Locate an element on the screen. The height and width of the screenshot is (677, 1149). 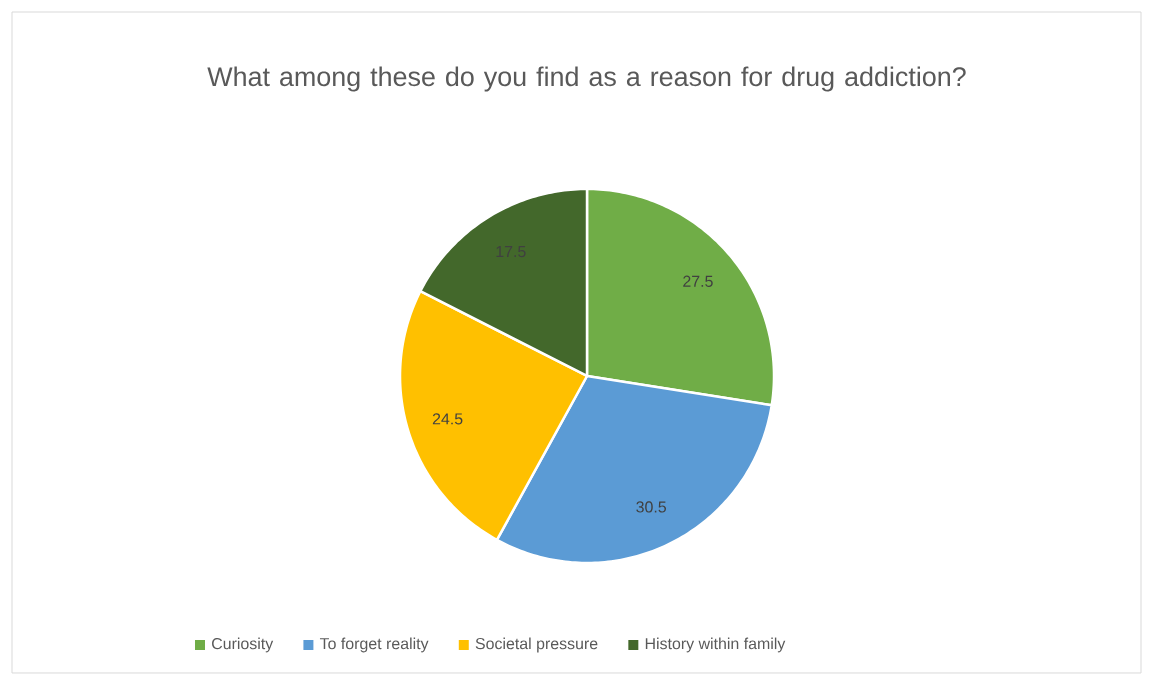
legend-label: Curiosity is located at coordinates (243, 645).